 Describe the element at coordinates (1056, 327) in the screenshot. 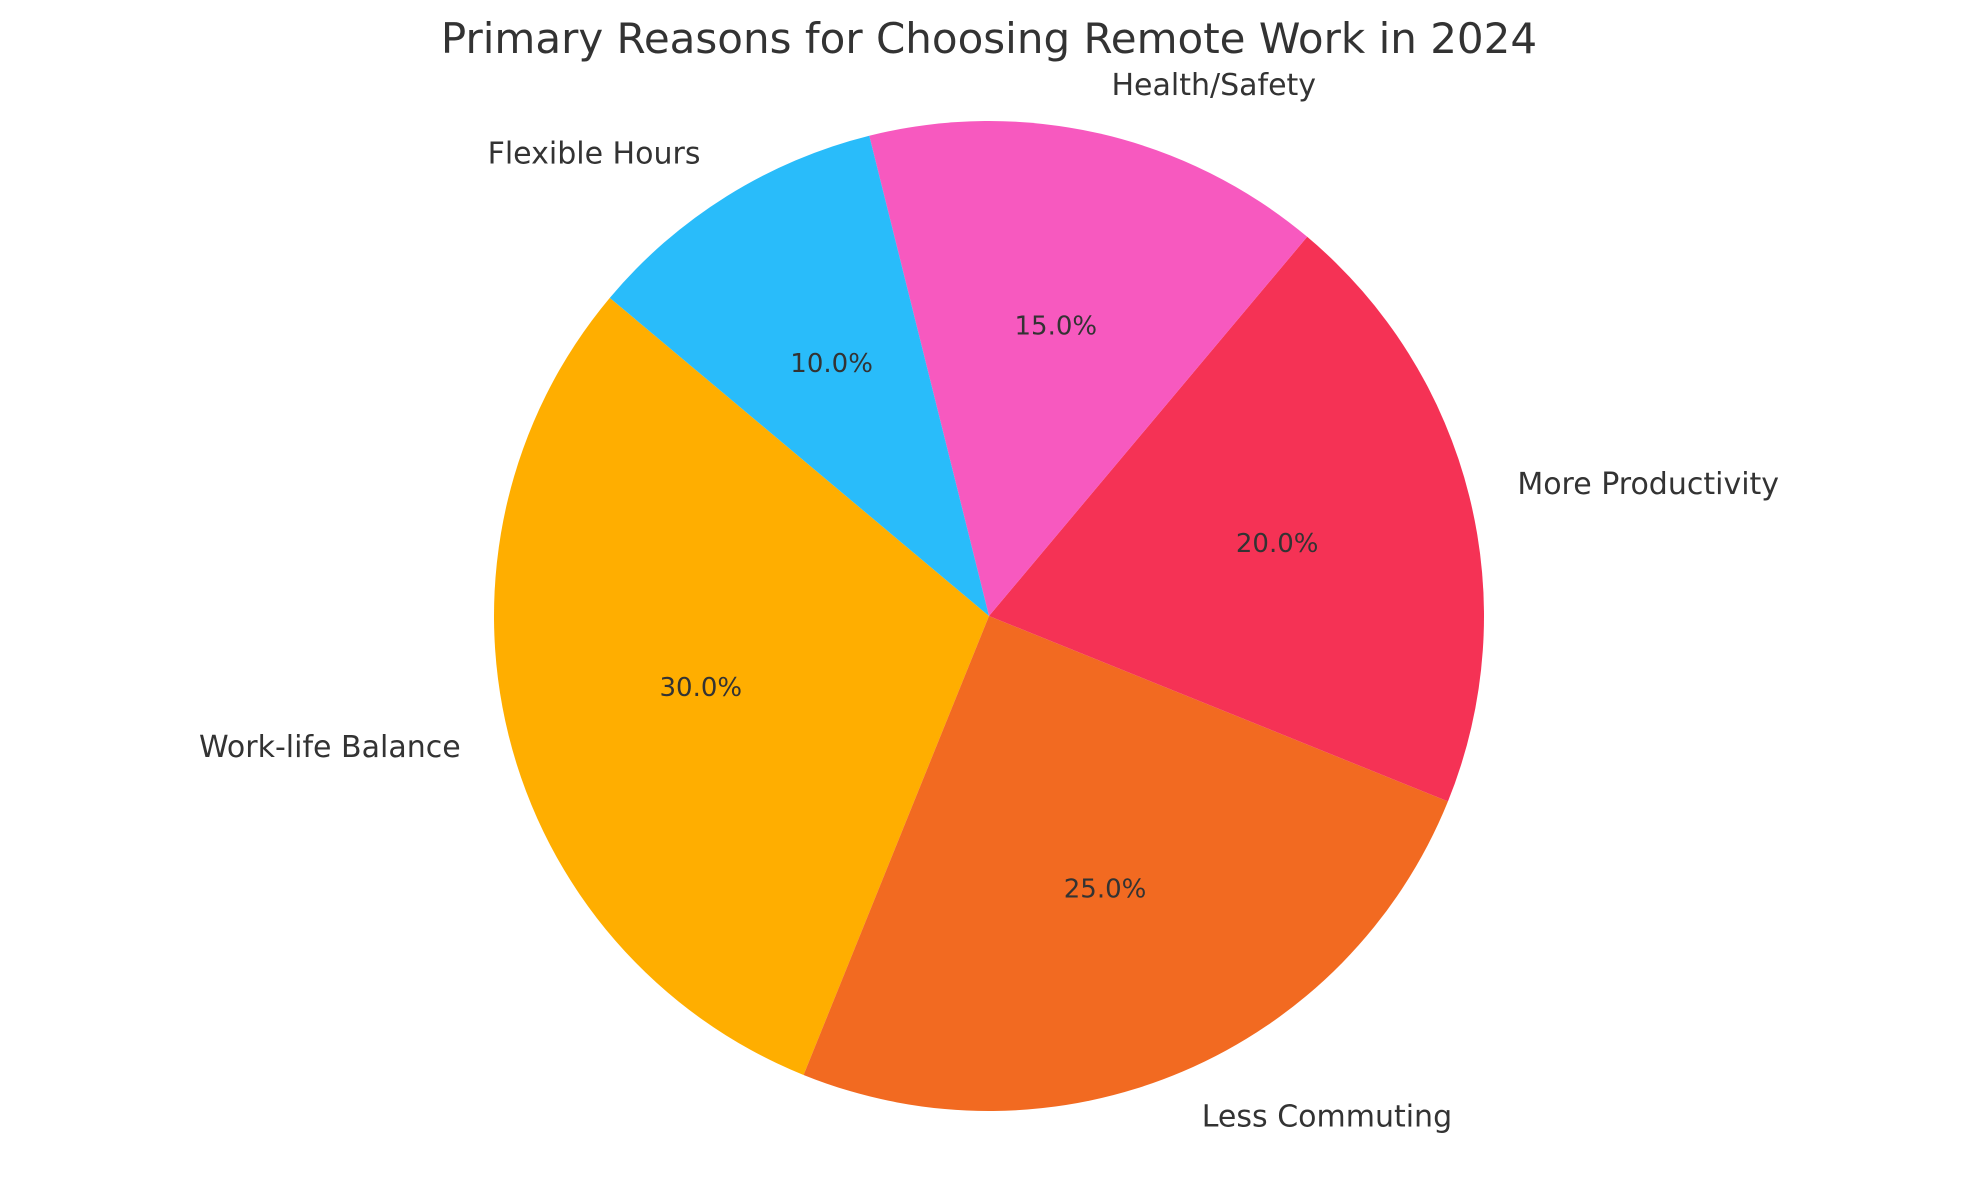

I see `percent-label-health-safety: 15.0%` at that location.